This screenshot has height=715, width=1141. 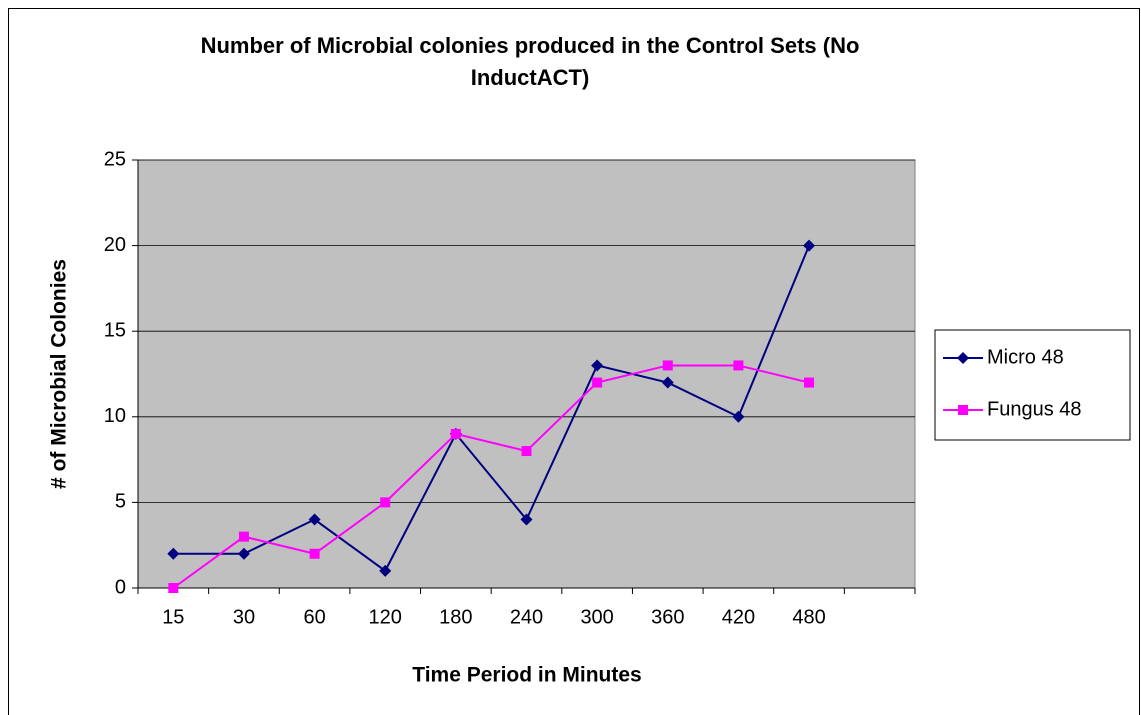 What do you see at coordinates (115, 159) in the screenshot?
I see `y-tick-label: 25` at bounding box center [115, 159].